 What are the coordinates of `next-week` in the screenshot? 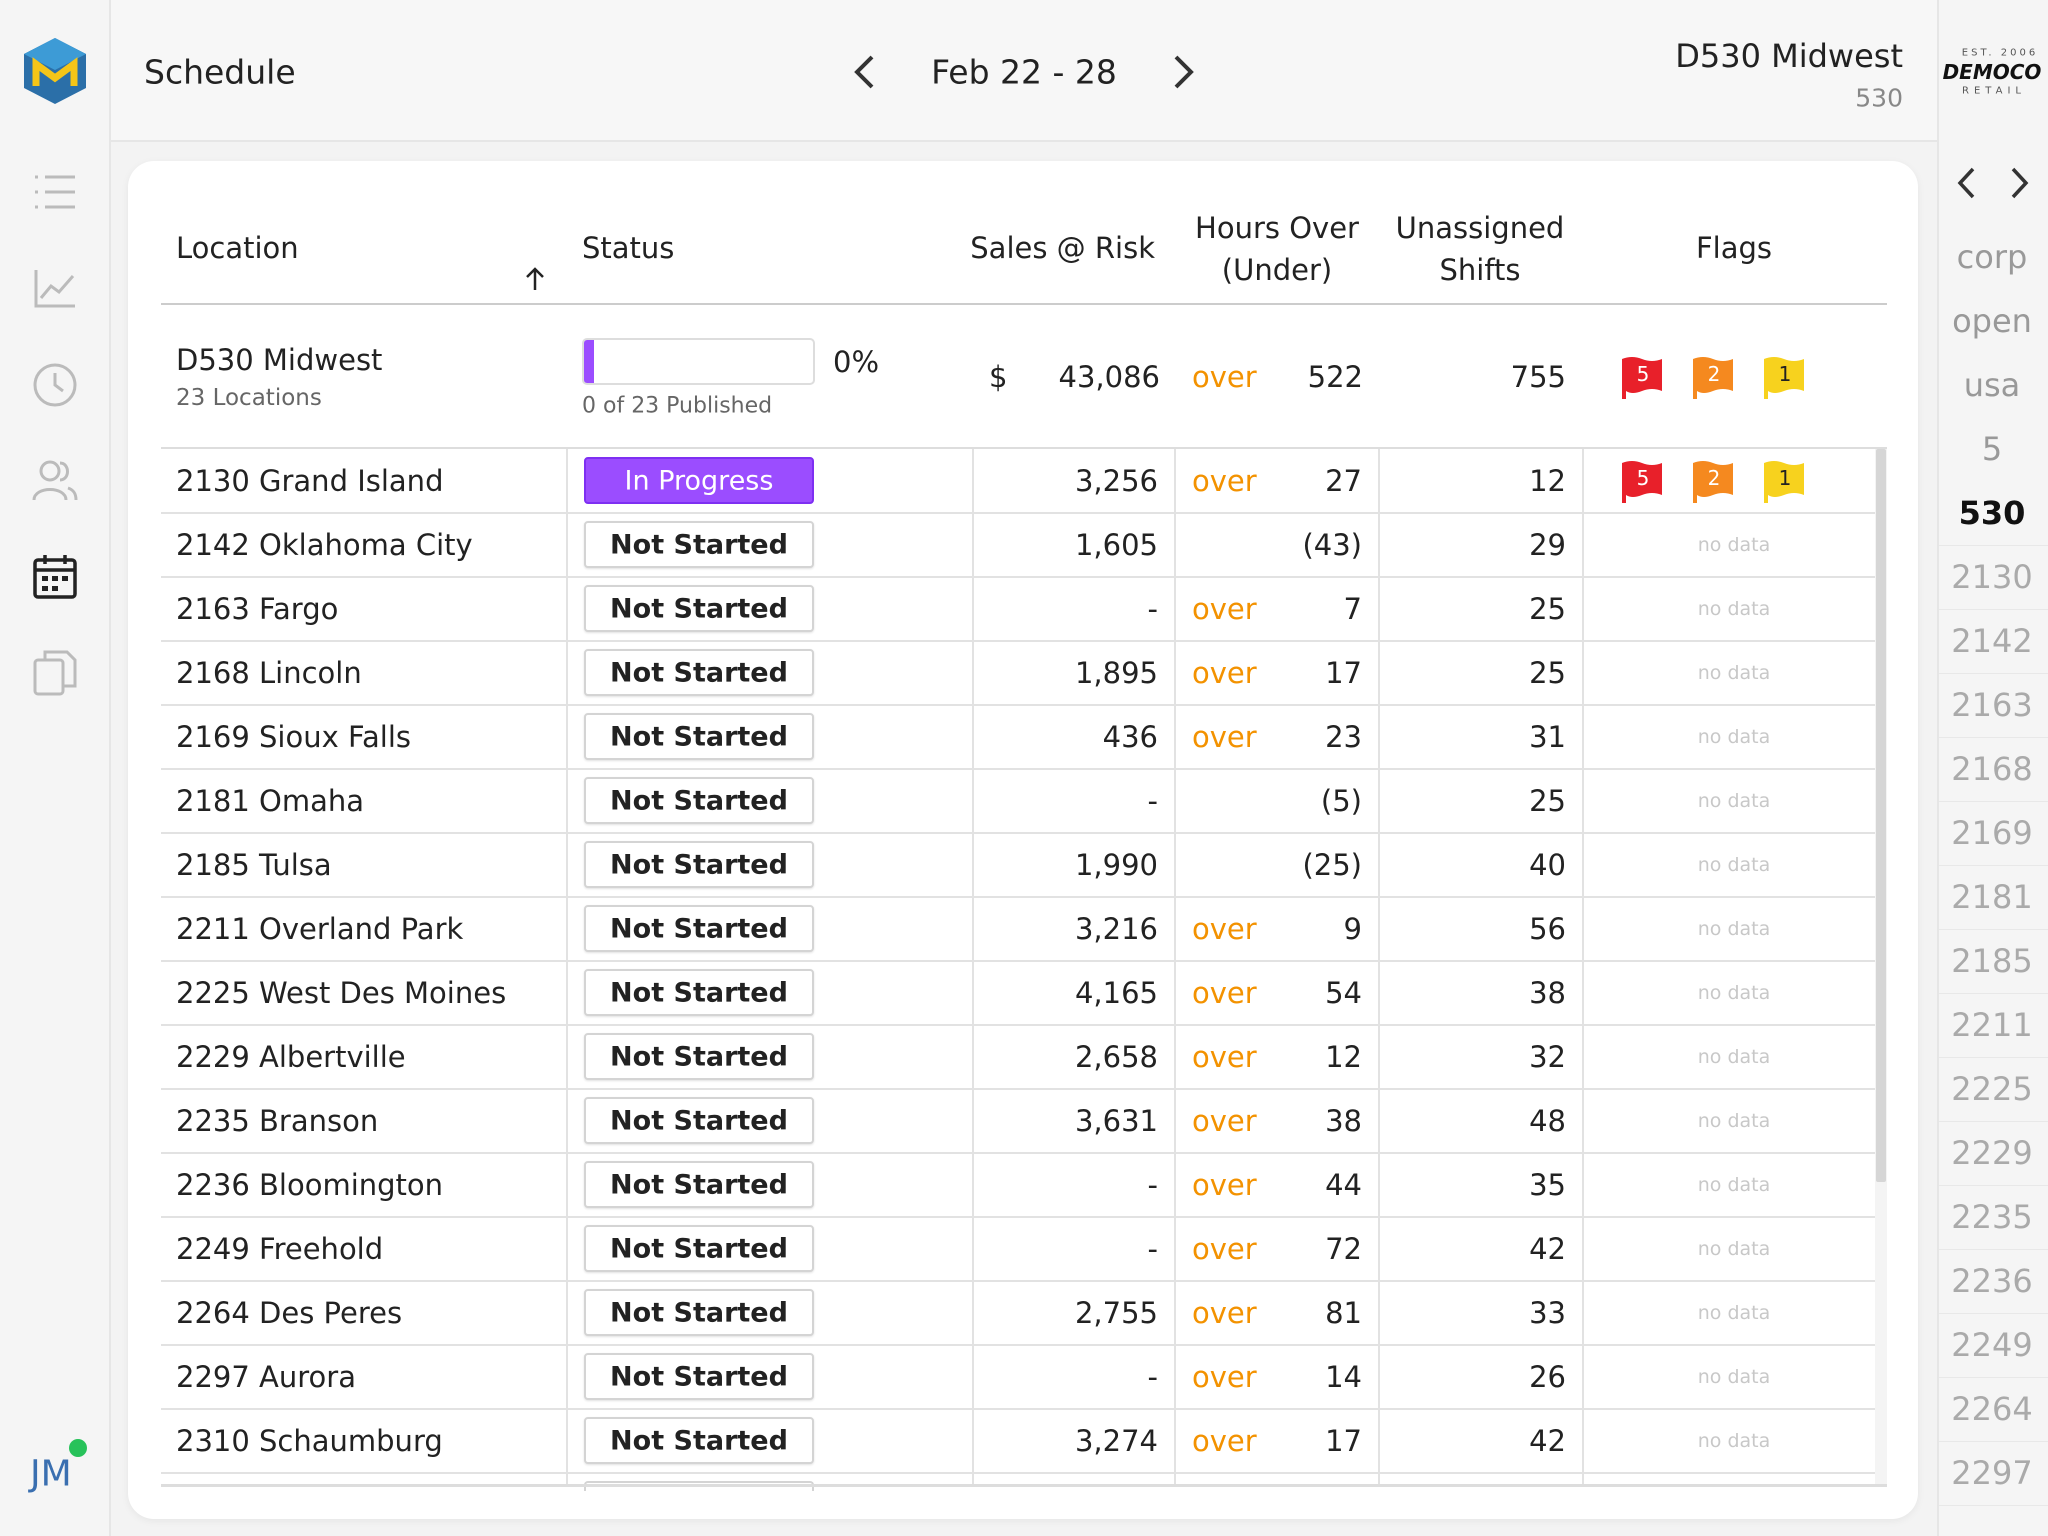 It's located at (1184, 72).